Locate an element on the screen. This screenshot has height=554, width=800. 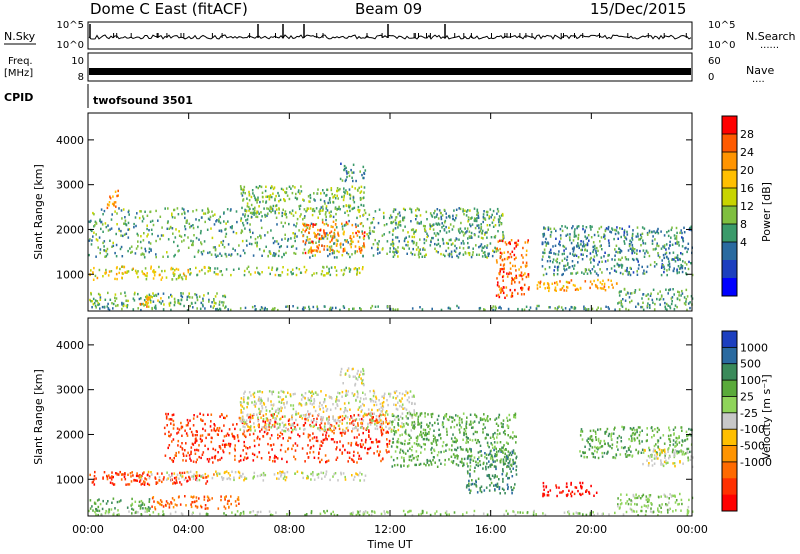
freq-band is located at coordinates (390, 71).